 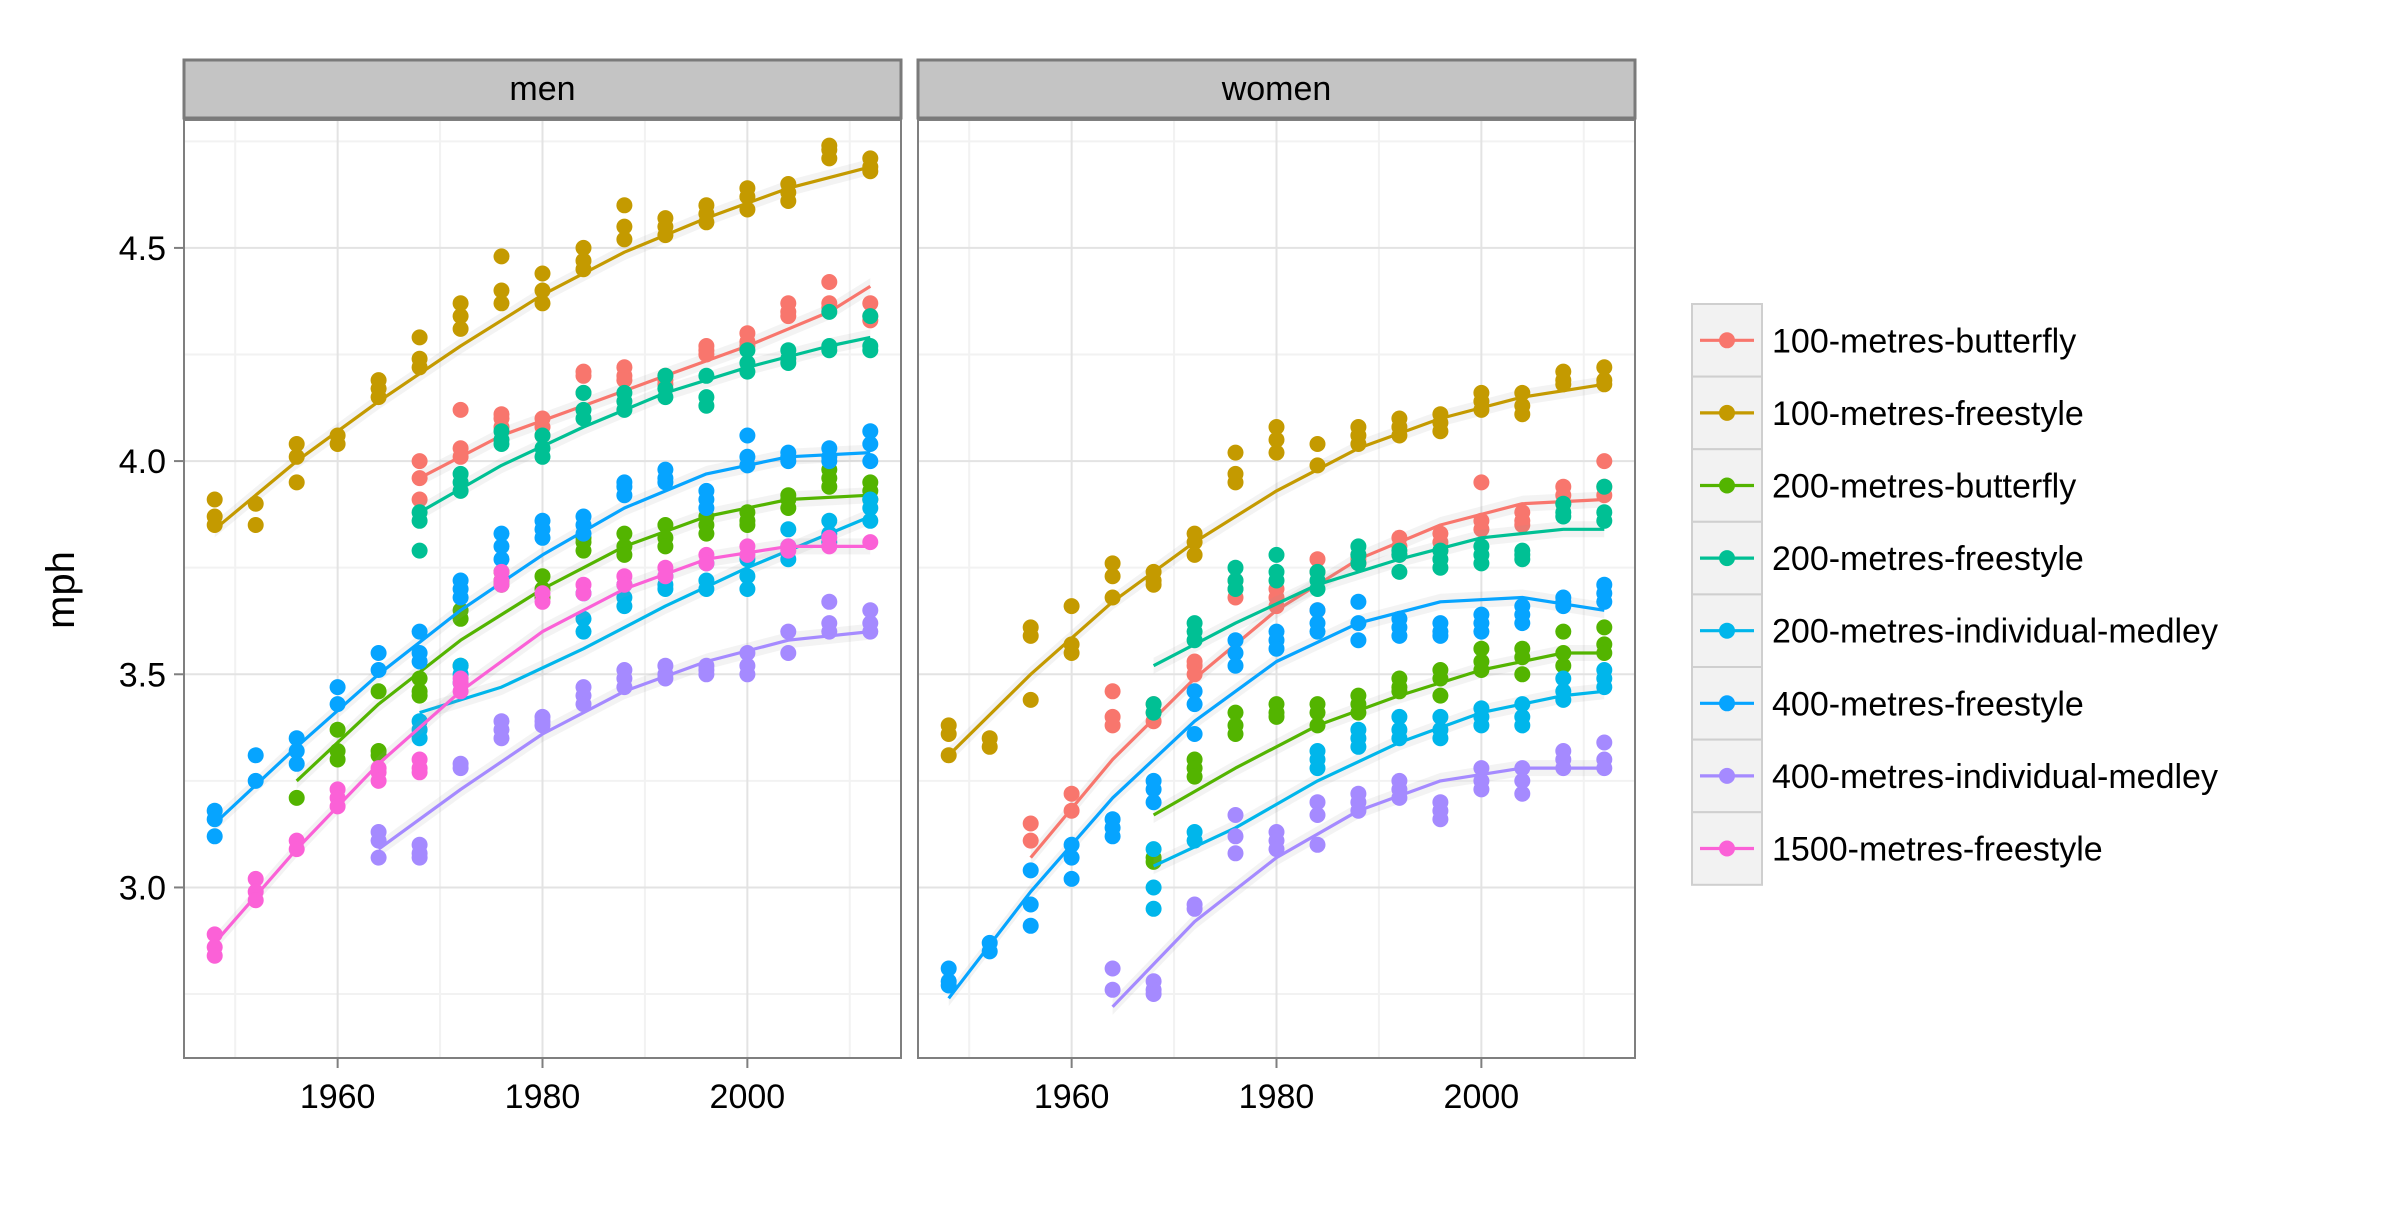 I want to click on series-200-metres-butterfly, so click(x=583, y=633).